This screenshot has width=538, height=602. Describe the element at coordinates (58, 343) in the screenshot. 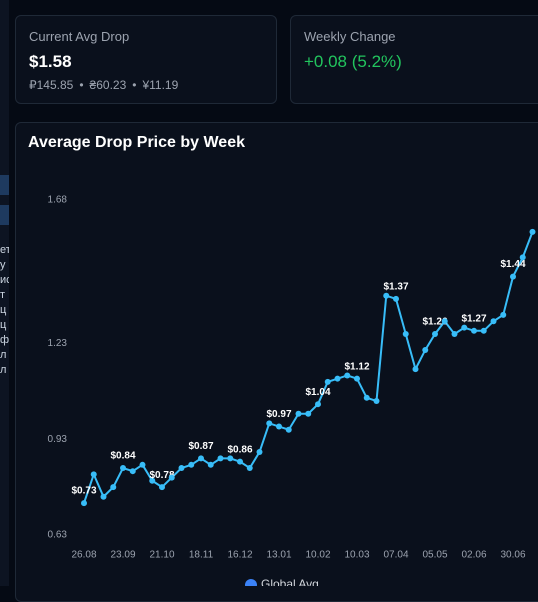

I see `y-tick-label: 1.23` at that location.